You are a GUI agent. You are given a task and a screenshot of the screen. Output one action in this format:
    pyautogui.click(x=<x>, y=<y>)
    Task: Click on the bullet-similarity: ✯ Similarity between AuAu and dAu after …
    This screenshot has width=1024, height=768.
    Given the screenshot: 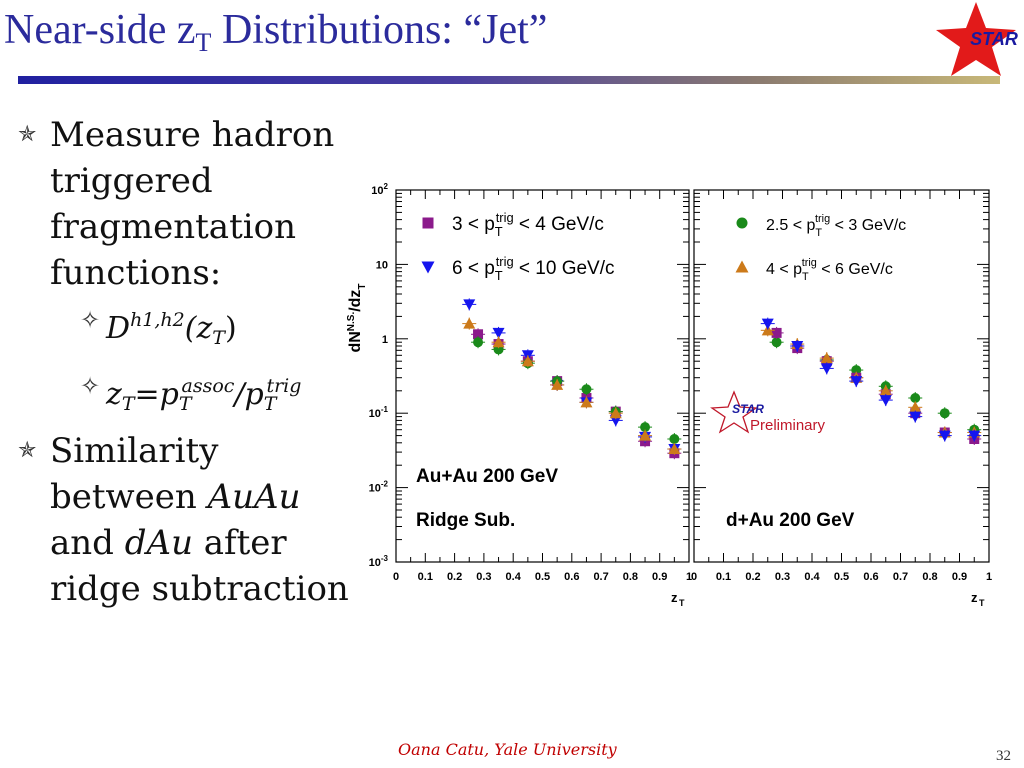 What is the action you would take?
    pyautogui.click(x=191, y=520)
    